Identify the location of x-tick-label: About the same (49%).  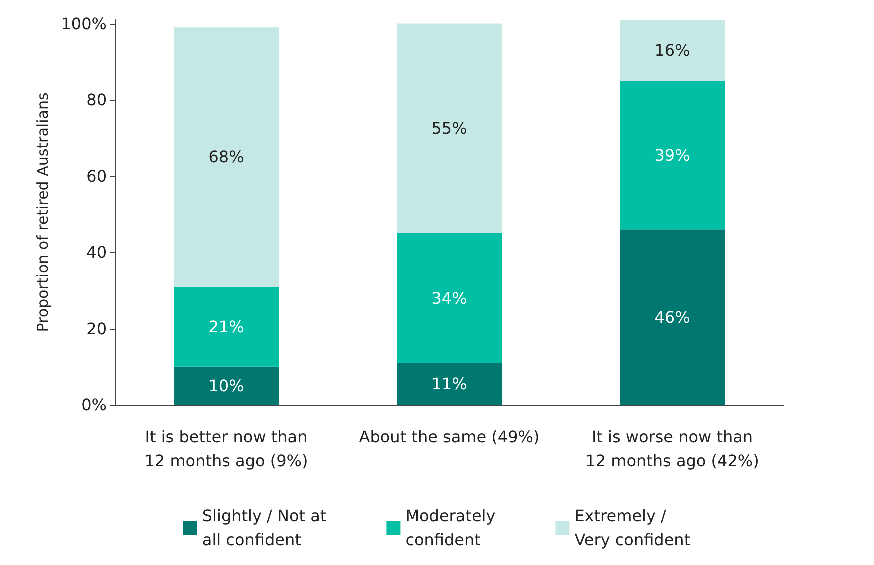
(449, 437).